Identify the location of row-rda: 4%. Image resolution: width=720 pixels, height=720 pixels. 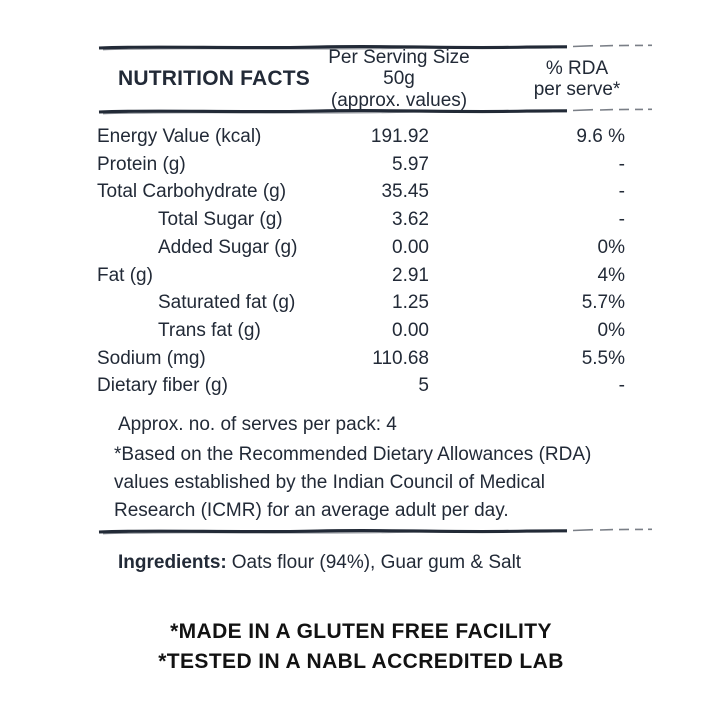
(611, 275).